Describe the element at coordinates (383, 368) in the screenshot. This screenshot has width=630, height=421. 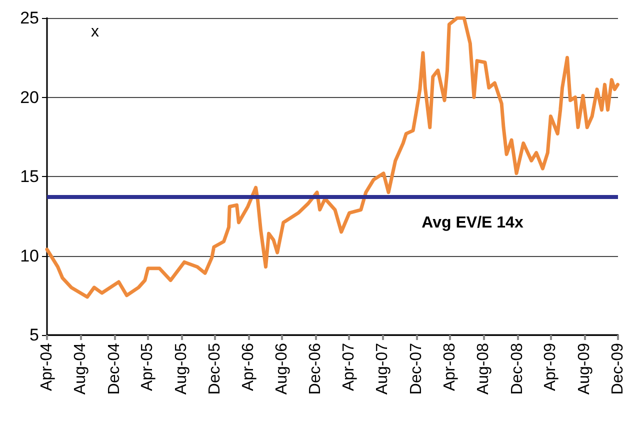
I see `x-tick-label: Aug-07` at that location.